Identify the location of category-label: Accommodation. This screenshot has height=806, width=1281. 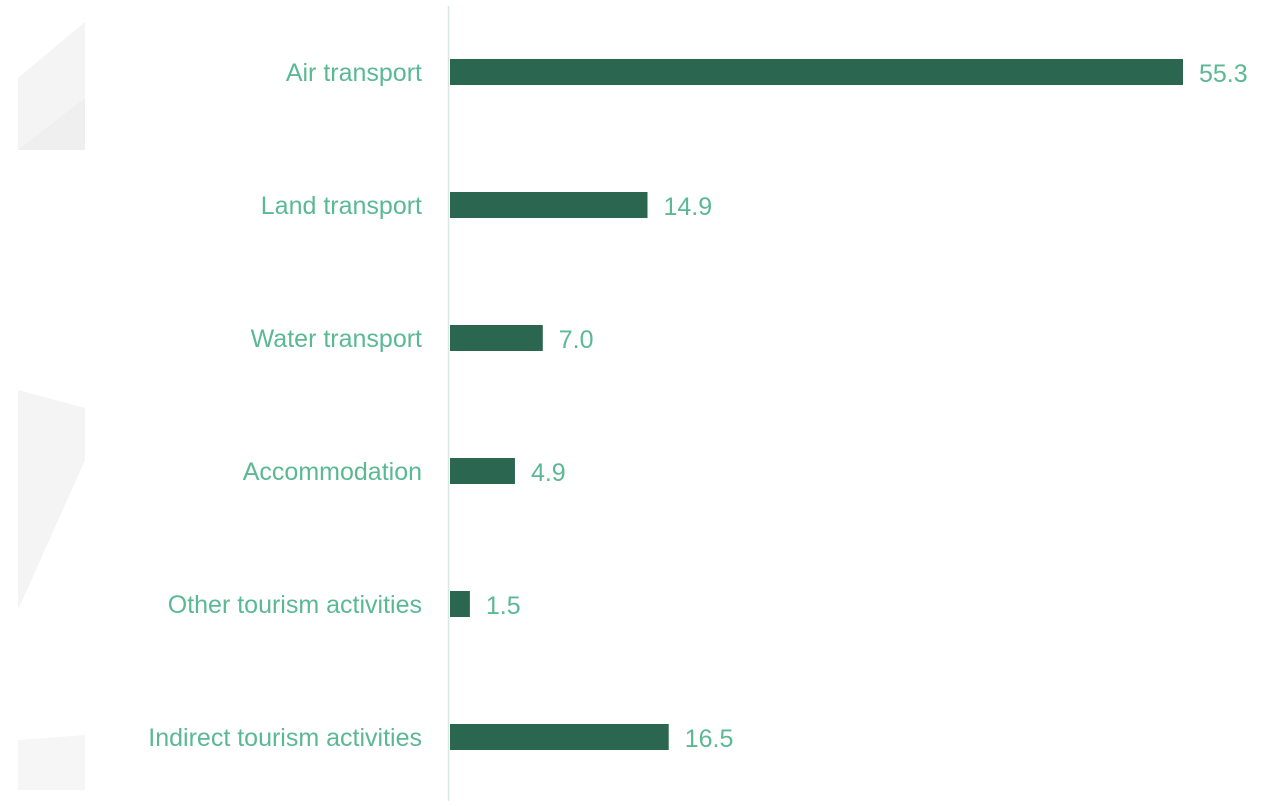
(332, 472).